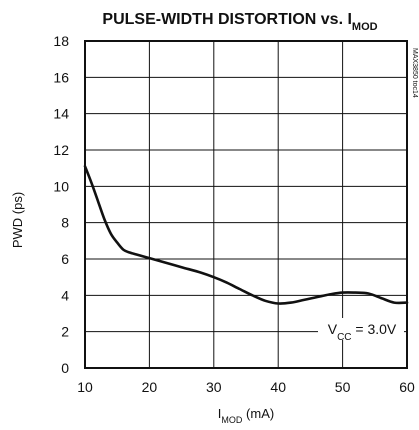 This screenshot has width=419, height=430. I want to click on chart-title: PULSE-WIDTH DISTORTION vs. IMOD, so click(239, 22).